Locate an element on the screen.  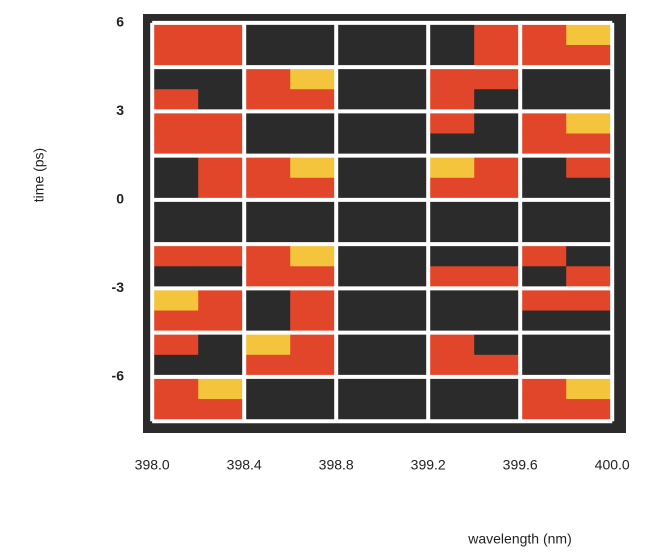
y-tick-label: -3 is located at coordinates (118, 287).